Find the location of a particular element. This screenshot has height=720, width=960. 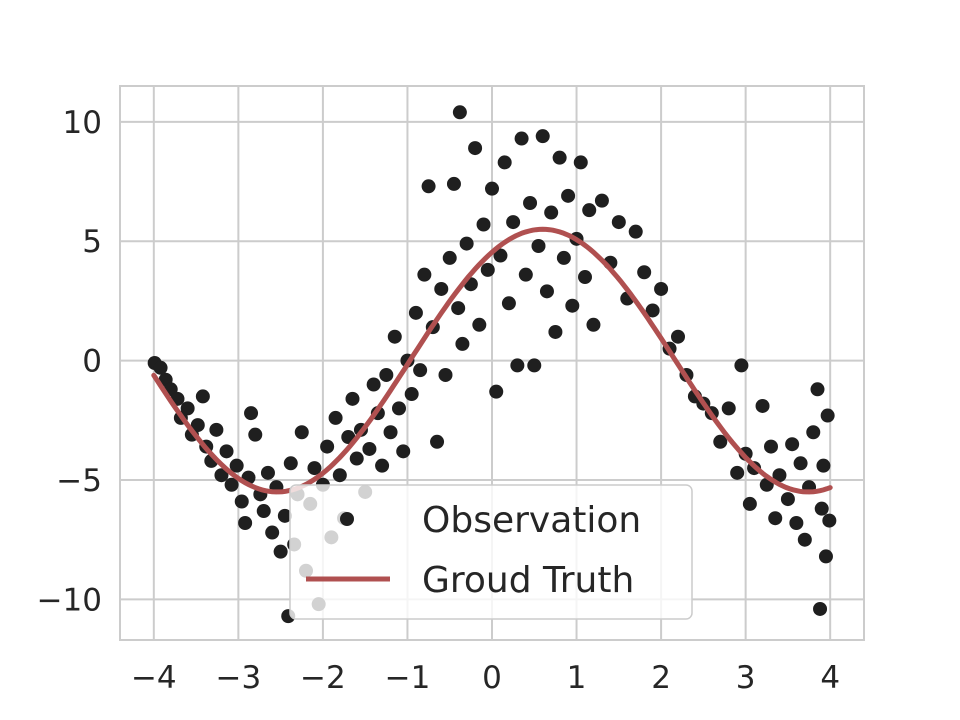

legend: Observation Groud Truth is located at coordinates (491, 552).